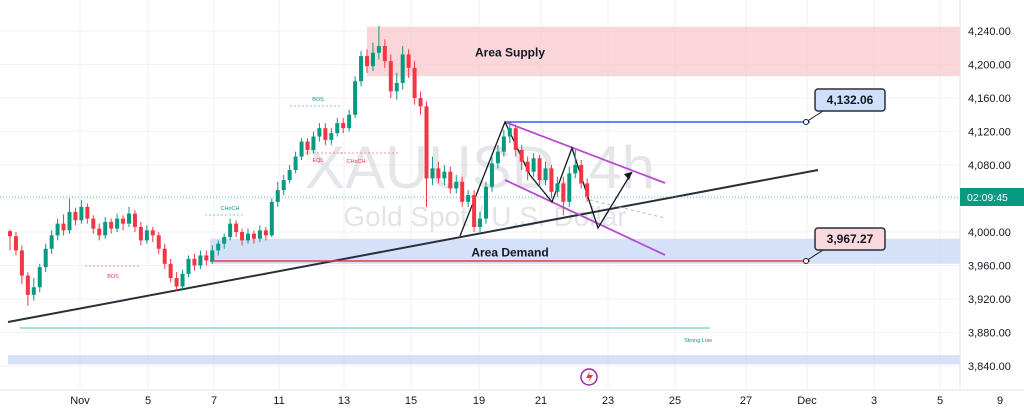 Image resolution: width=1024 pixels, height=420 pixels. I want to click on time-tick-label: 3, so click(874, 401).